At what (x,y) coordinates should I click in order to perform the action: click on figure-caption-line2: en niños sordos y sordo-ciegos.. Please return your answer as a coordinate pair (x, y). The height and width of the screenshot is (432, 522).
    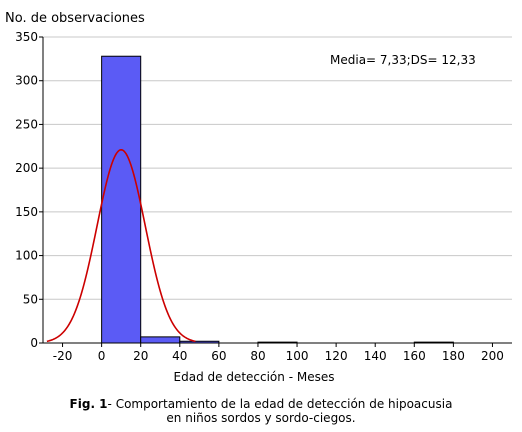
    Looking at the image, I should click on (261, 418).